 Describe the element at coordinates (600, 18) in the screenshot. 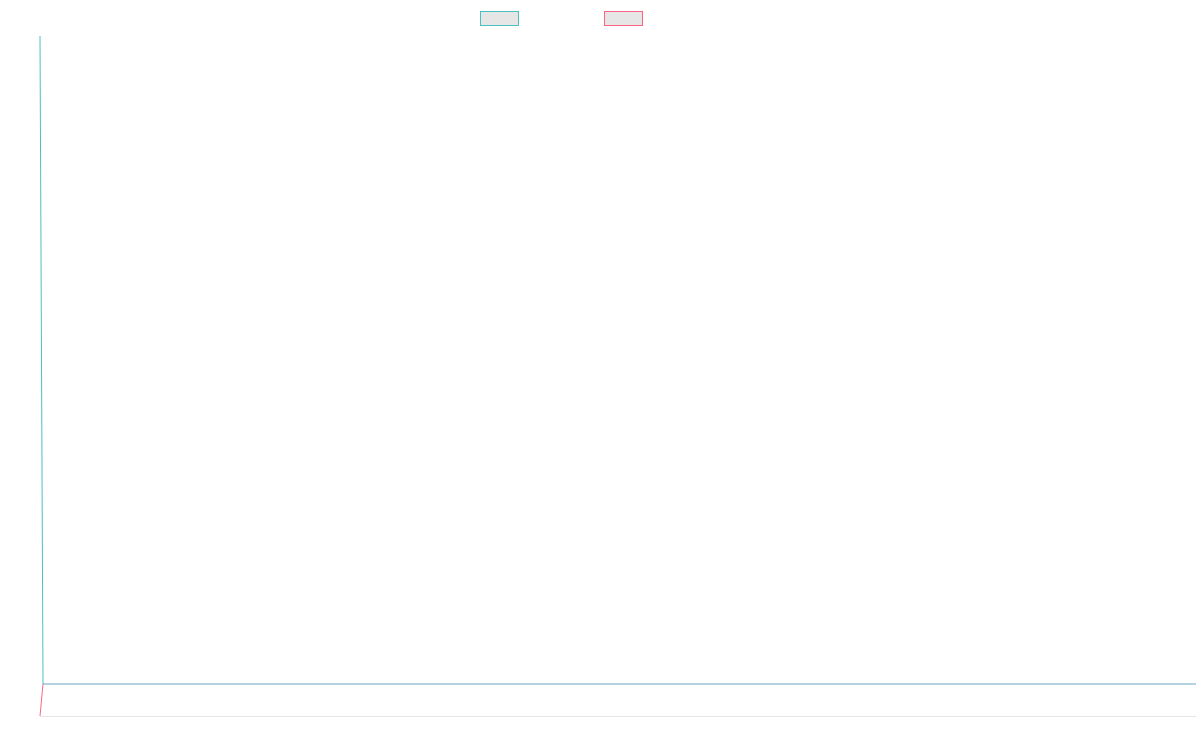

I see `legend` at that location.